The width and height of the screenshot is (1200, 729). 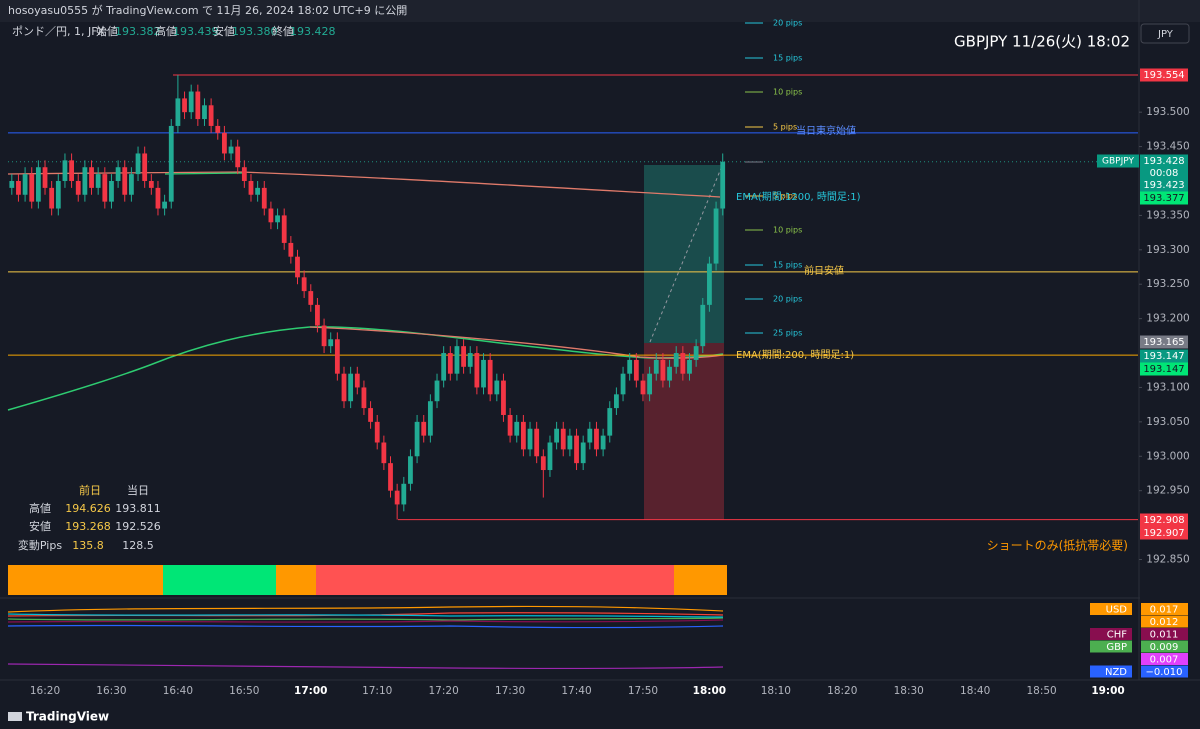 I want to click on symbol-tag-label: GBPJPY, so click(x=1118, y=162).